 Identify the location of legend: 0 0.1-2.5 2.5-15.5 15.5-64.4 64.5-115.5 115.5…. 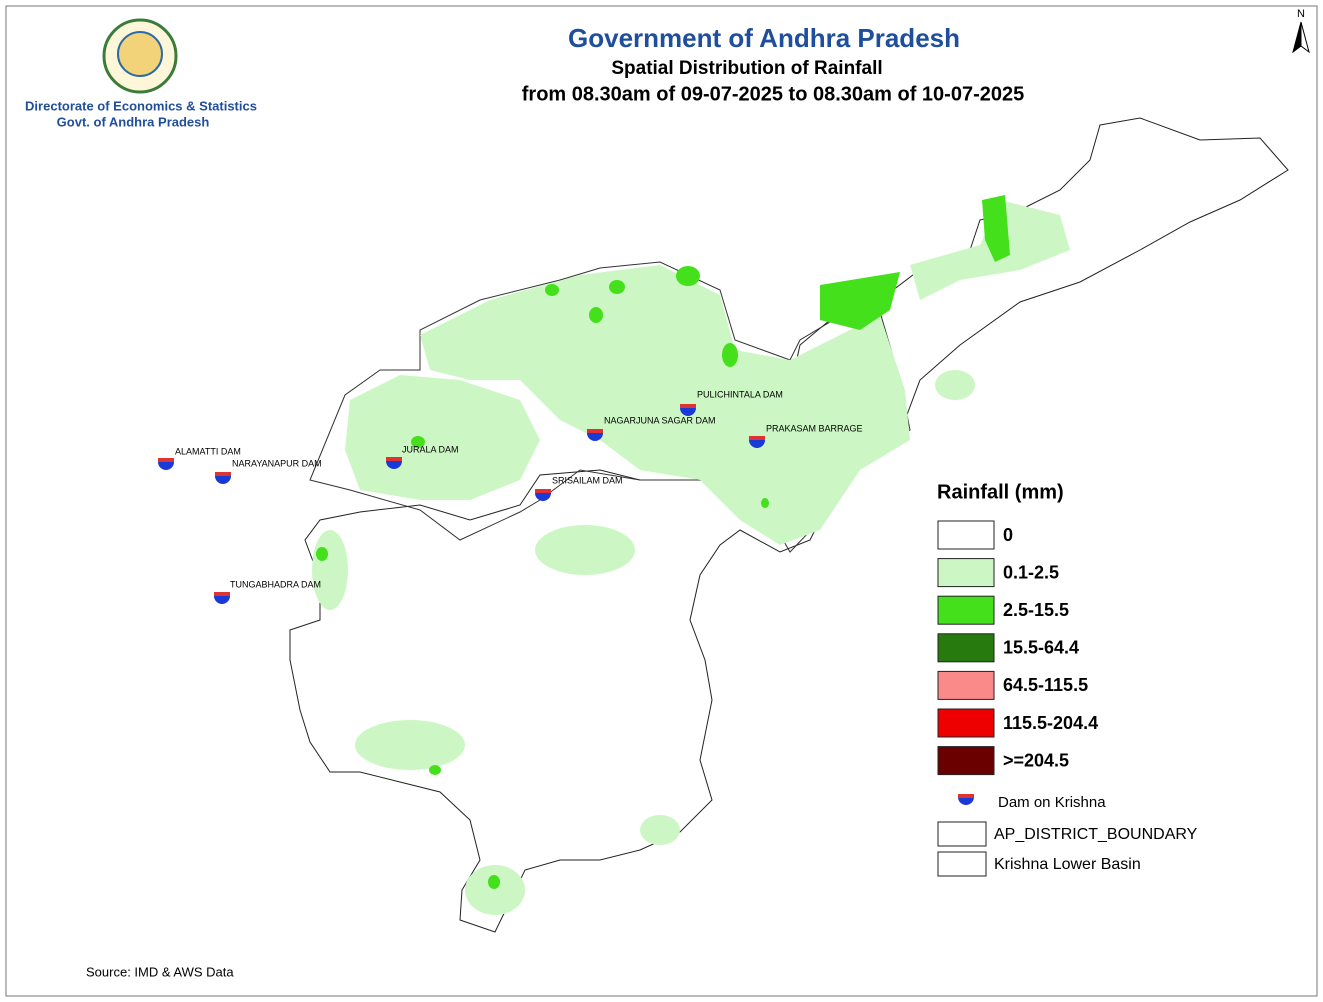
(1017, 648).